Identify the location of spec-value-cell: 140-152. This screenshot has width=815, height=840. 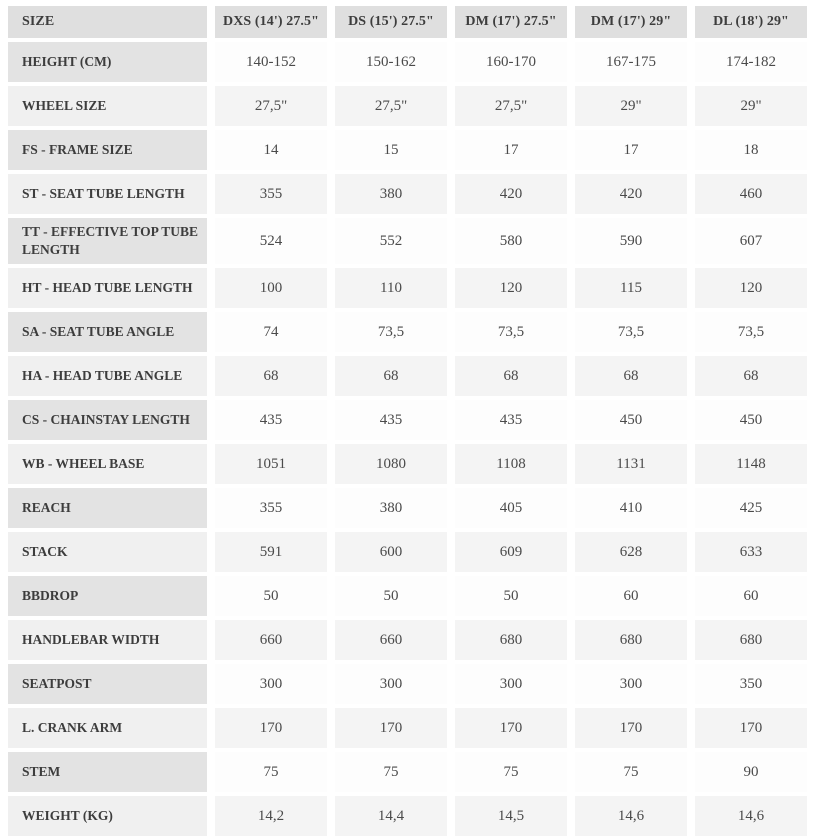
(271, 62).